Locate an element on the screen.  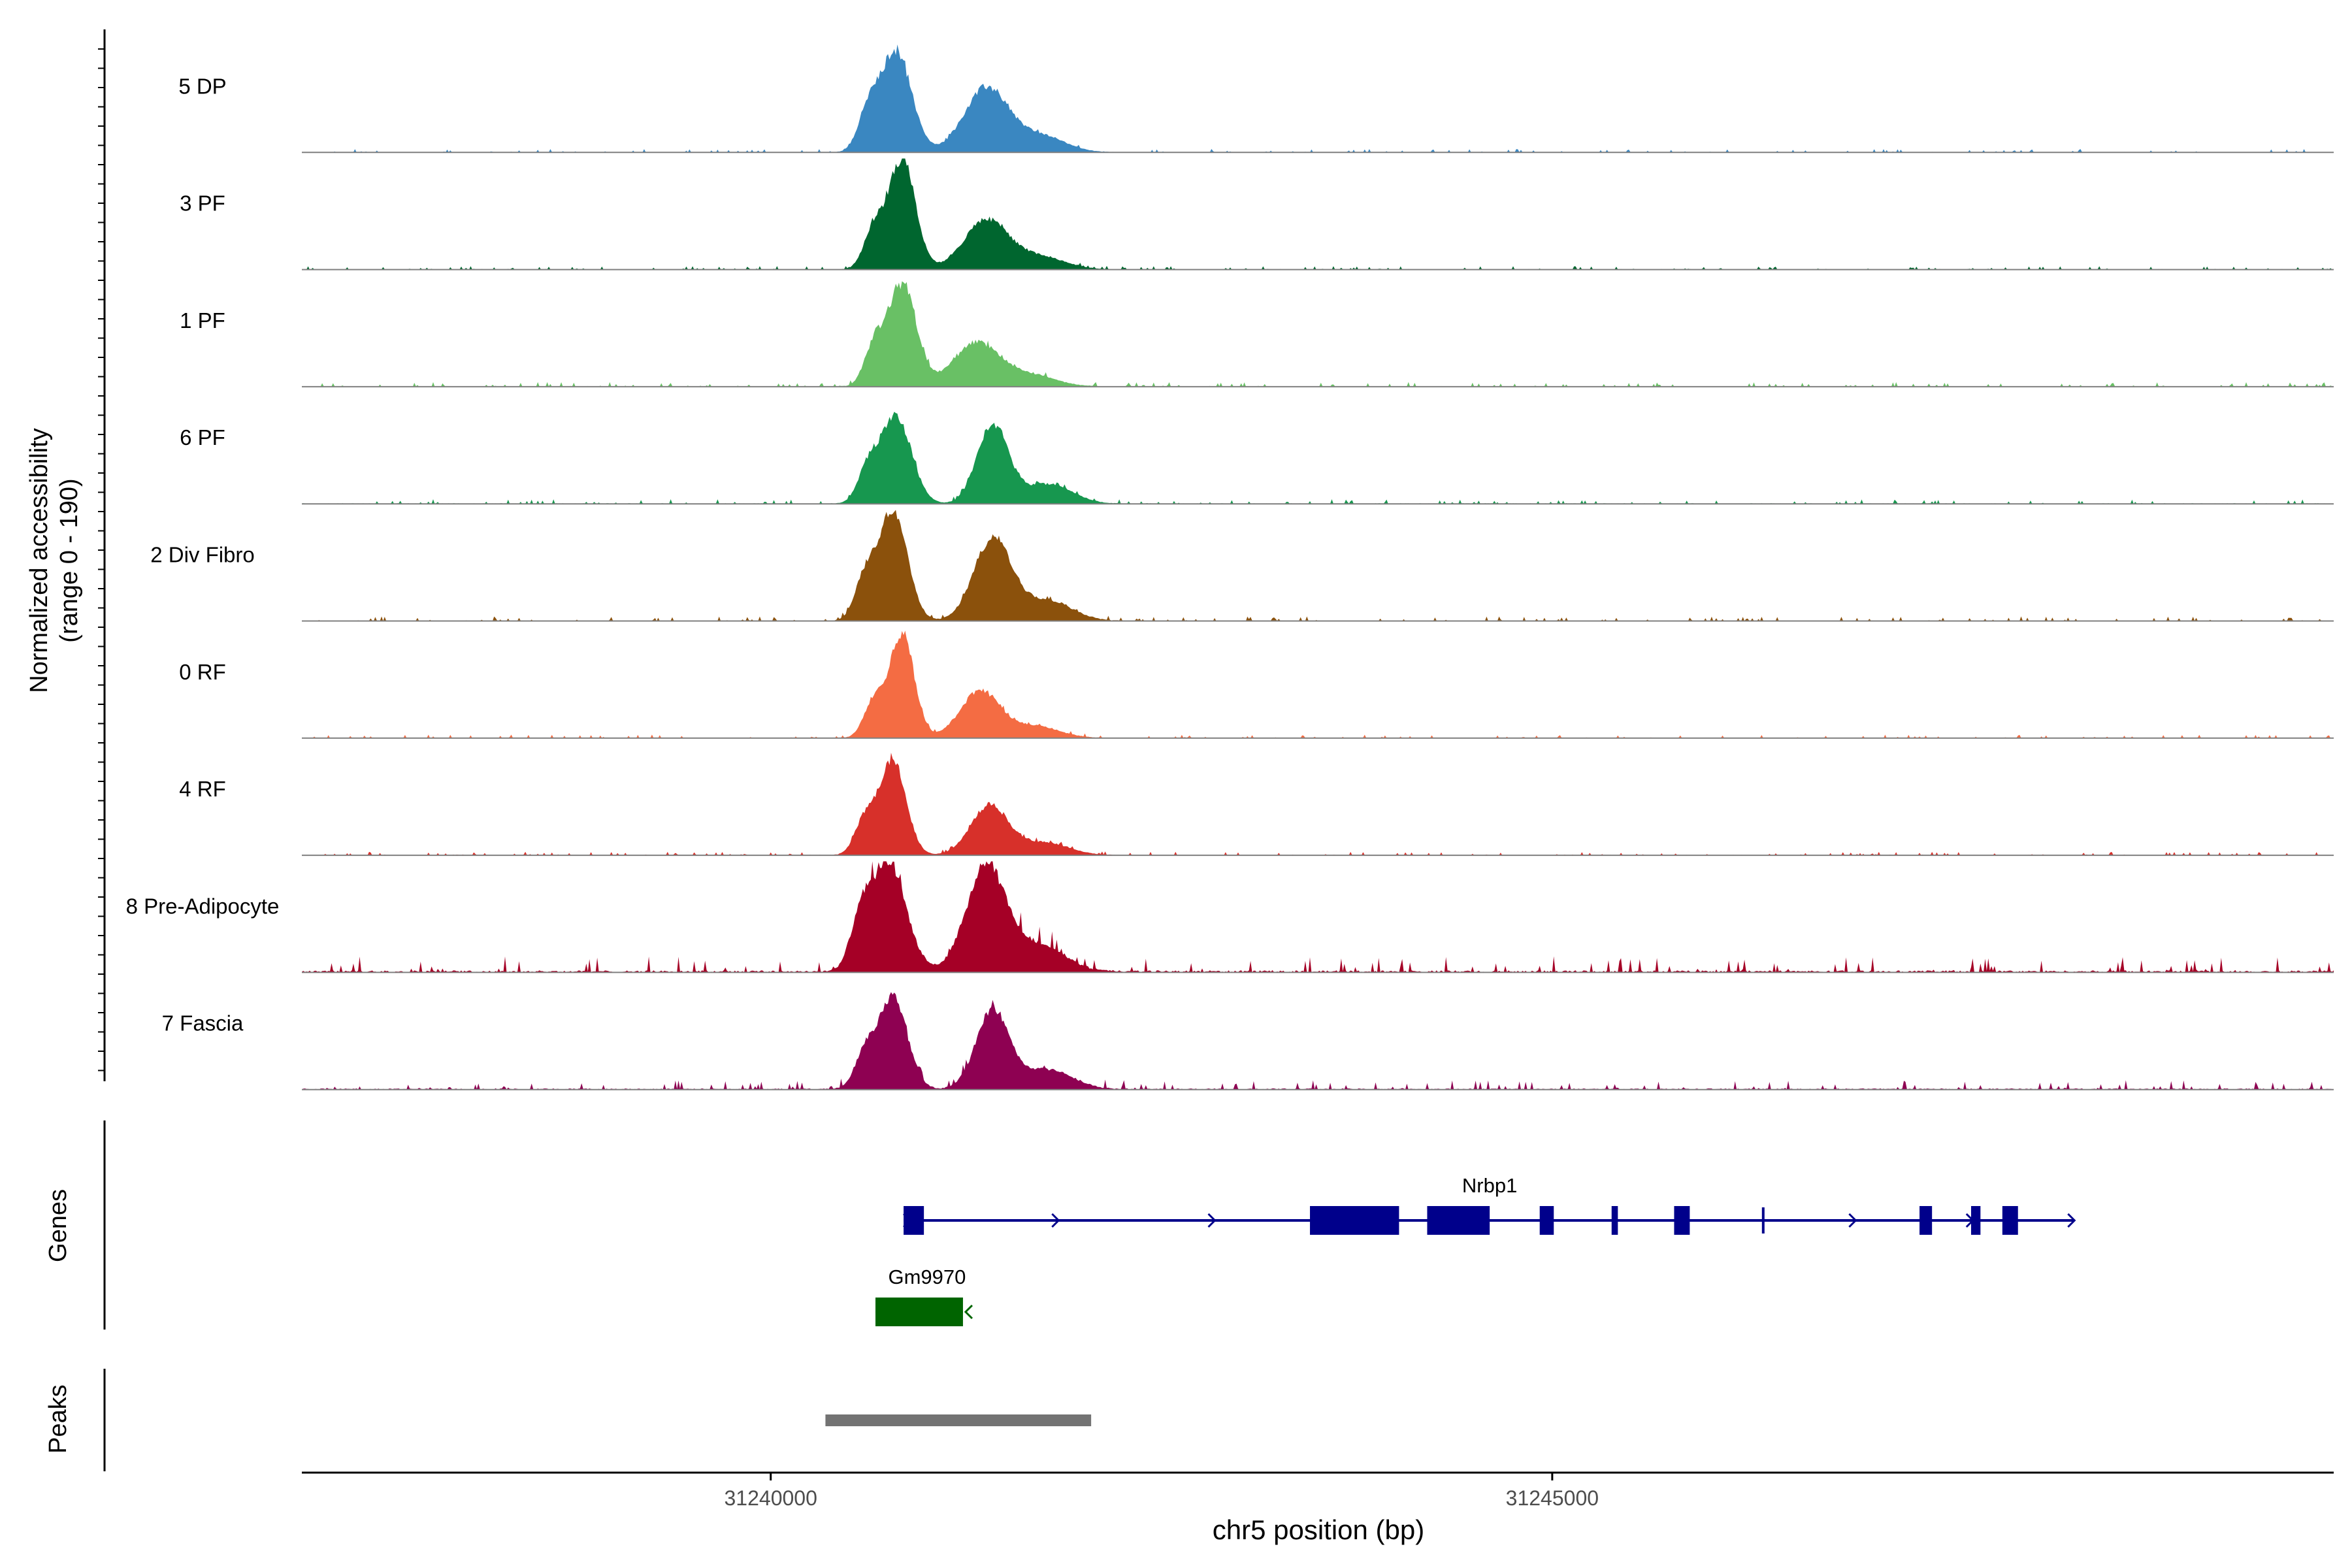
track-8-pre-adipocyte: 8 Pre-Adipocyte is located at coordinates (1230, 917).